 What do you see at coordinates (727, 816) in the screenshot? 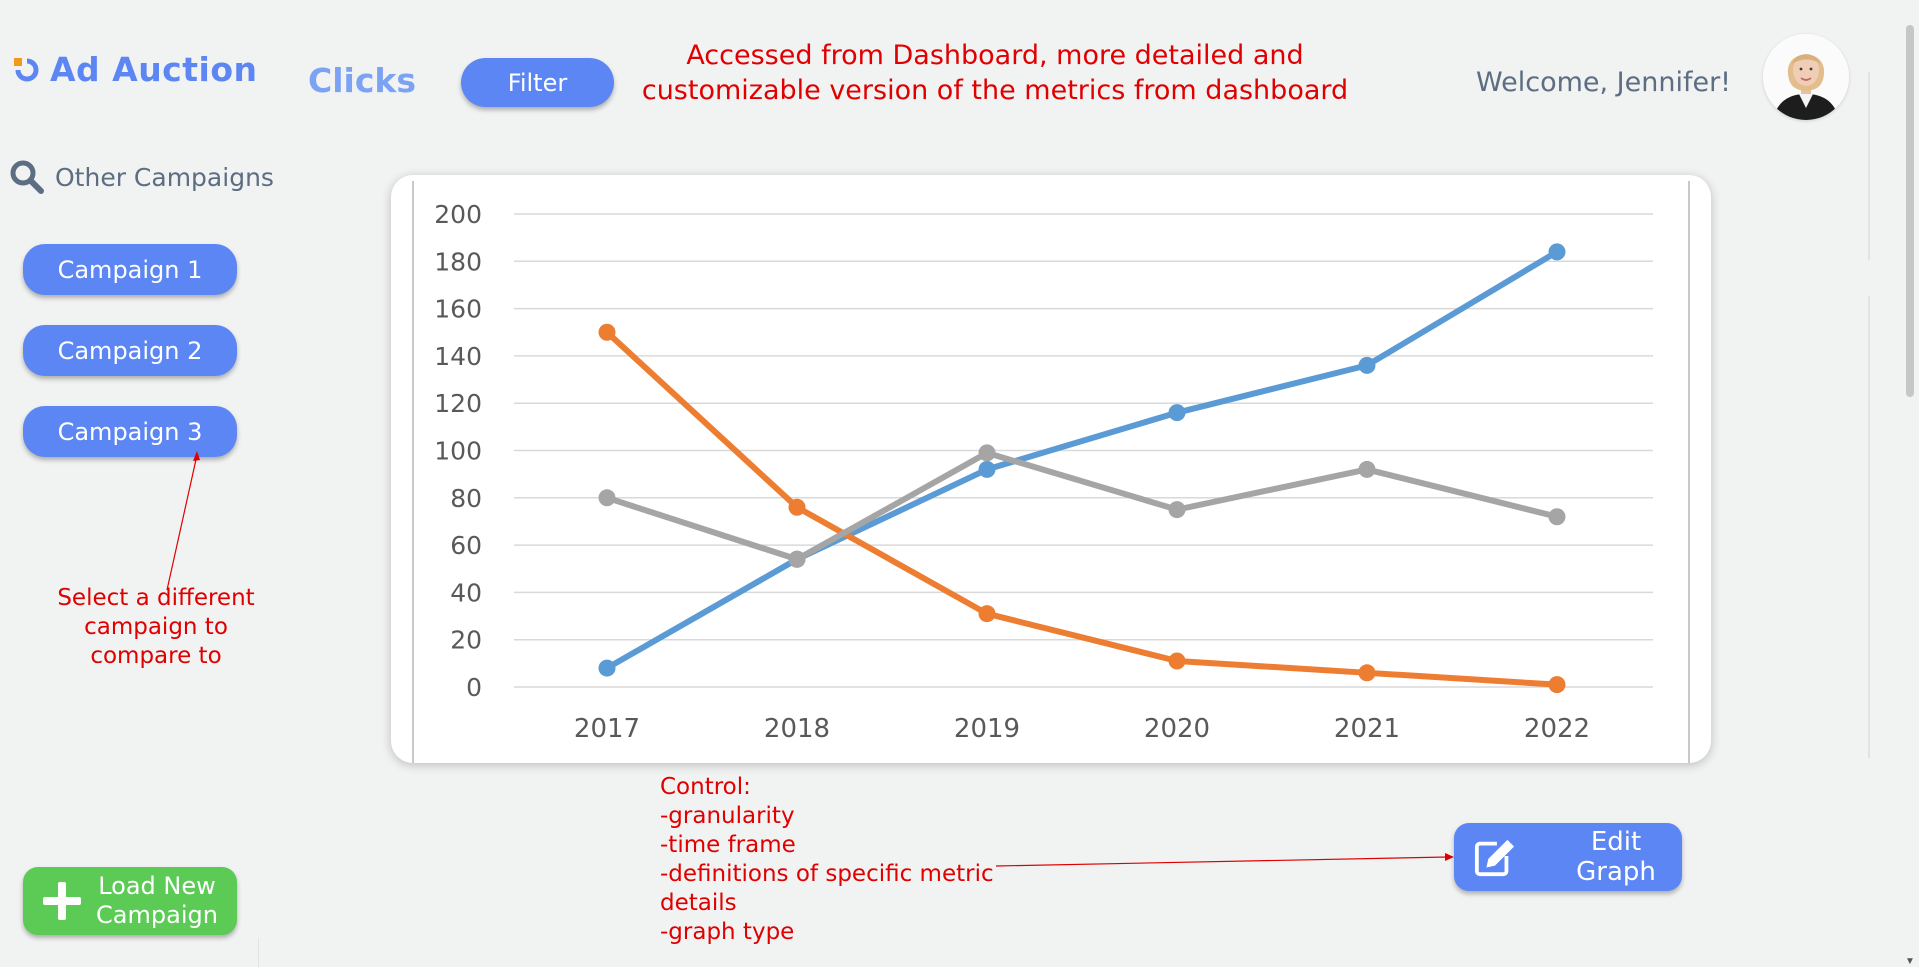
I see `control-annotation-line-2: -granularity` at bounding box center [727, 816].